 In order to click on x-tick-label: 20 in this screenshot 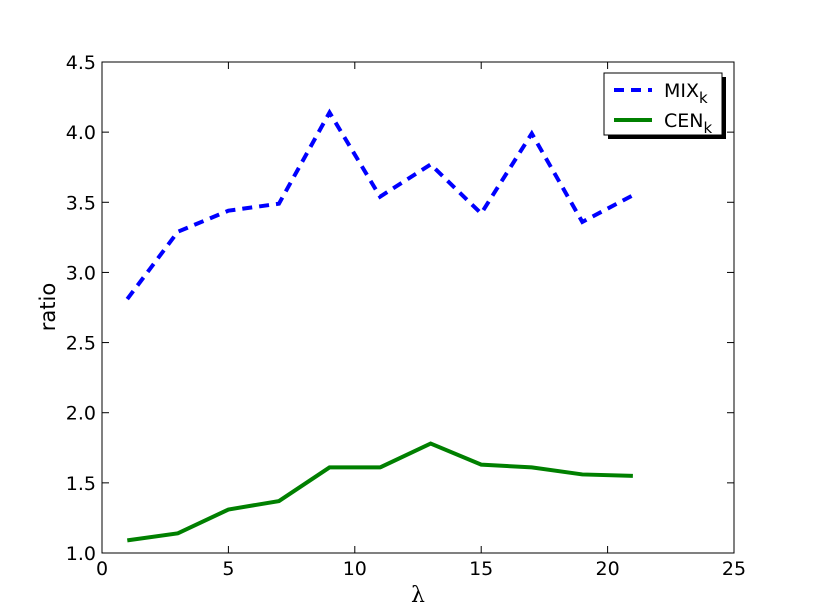, I will do `click(608, 569)`.